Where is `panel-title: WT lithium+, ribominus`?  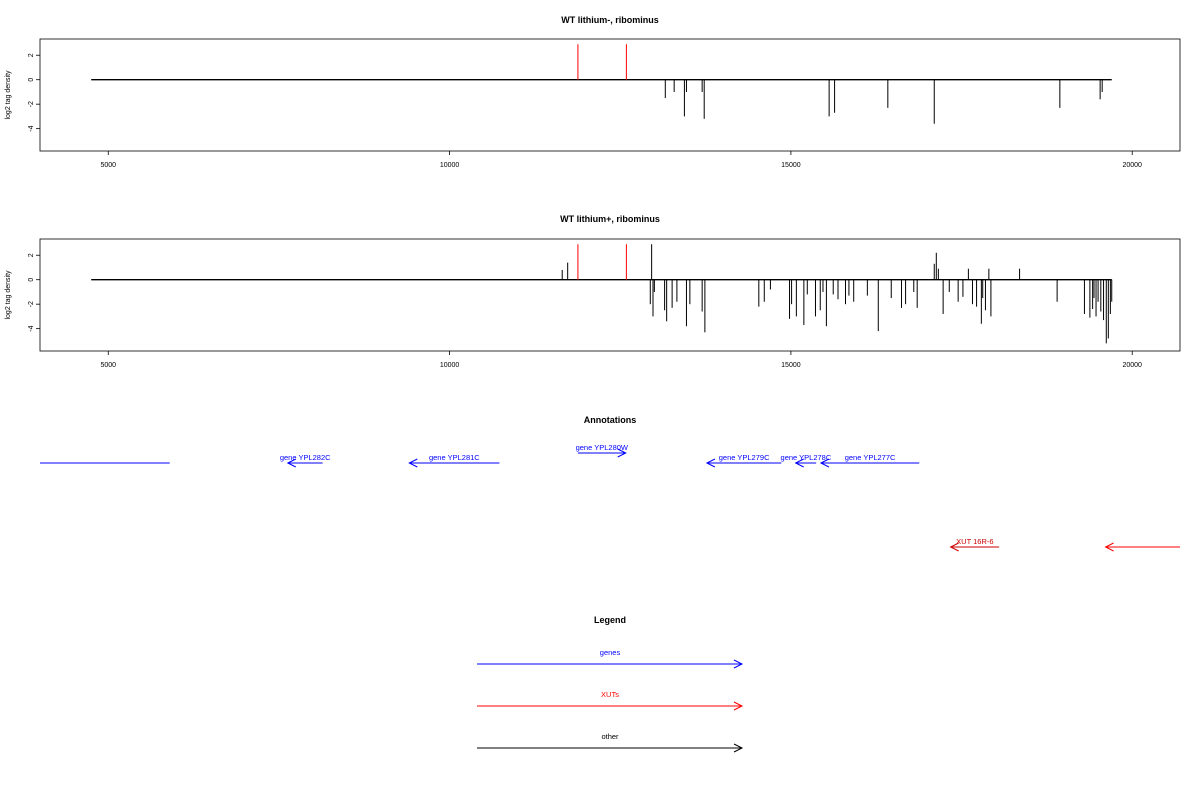 panel-title: WT lithium+, ribominus is located at coordinates (610, 219).